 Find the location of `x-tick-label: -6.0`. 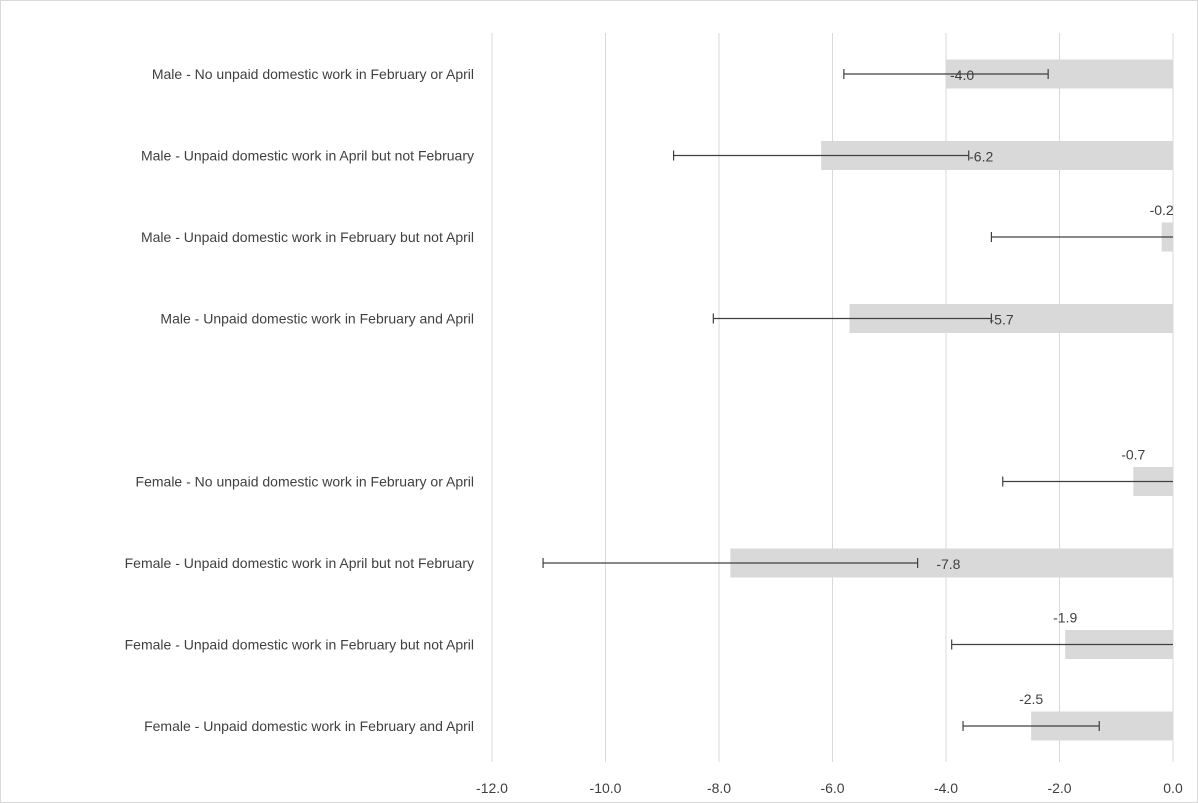

x-tick-label: -6.0 is located at coordinates (832, 788).